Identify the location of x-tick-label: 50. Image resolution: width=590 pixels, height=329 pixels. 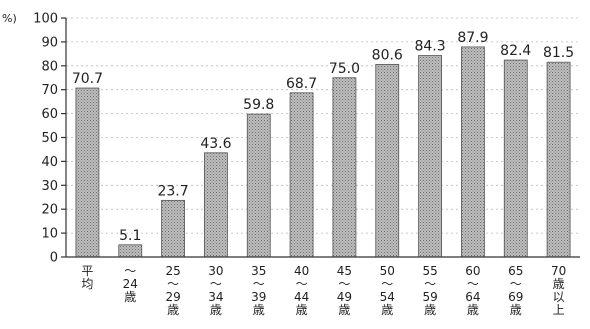
(387, 271).